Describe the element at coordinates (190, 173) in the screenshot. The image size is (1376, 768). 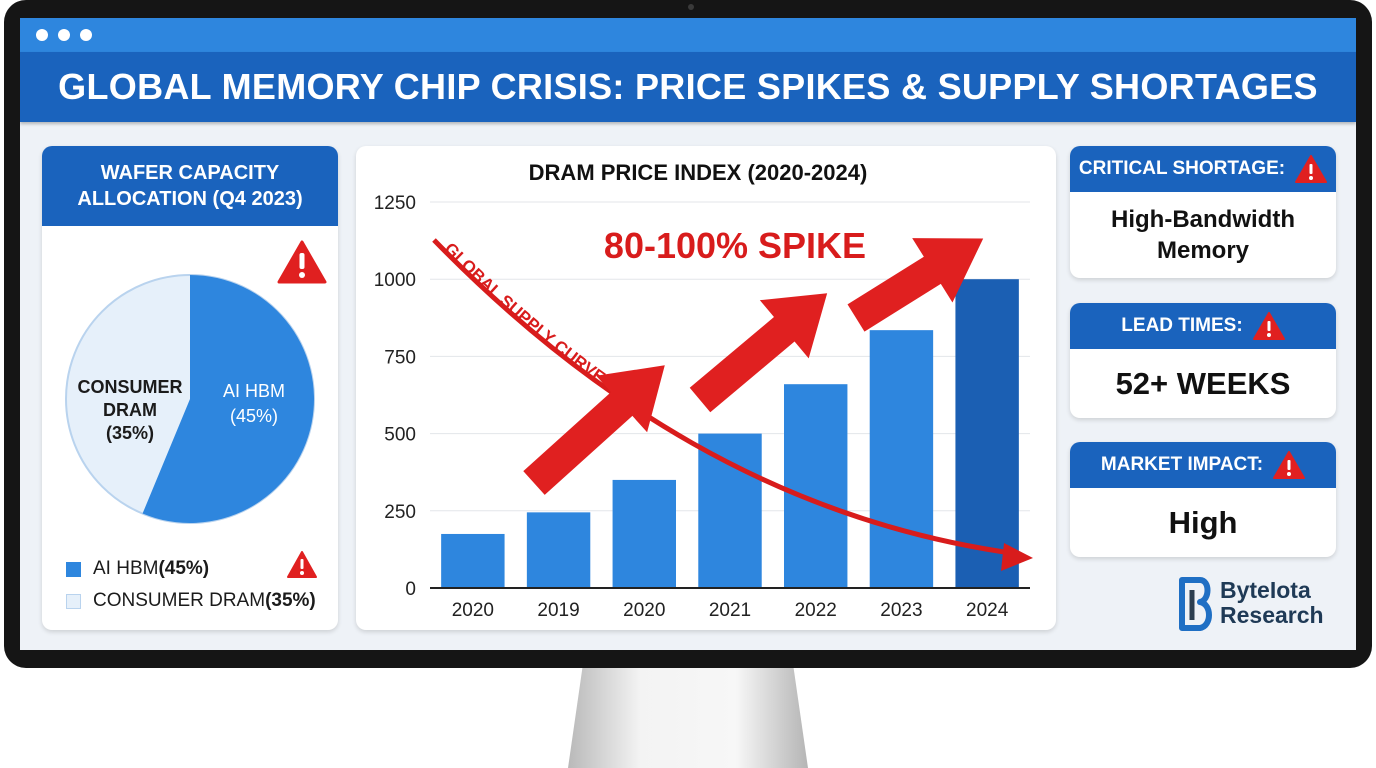
I see `wafer-title-line1: WAFER CAPACITY` at that location.